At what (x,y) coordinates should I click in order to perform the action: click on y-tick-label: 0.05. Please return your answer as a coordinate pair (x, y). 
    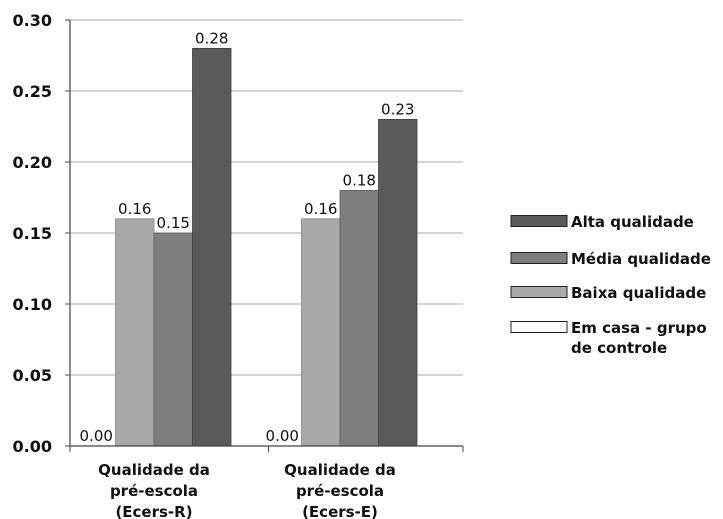
    Looking at the image, I should click on (32, 375).